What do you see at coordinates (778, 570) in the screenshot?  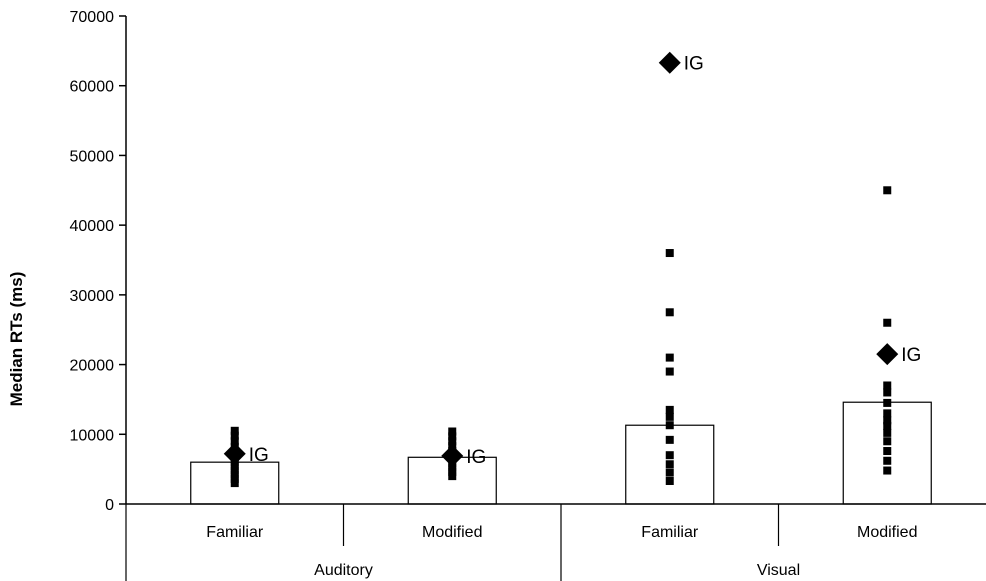 I see `x-group-label: Visual` at bounding box center [778, 570].